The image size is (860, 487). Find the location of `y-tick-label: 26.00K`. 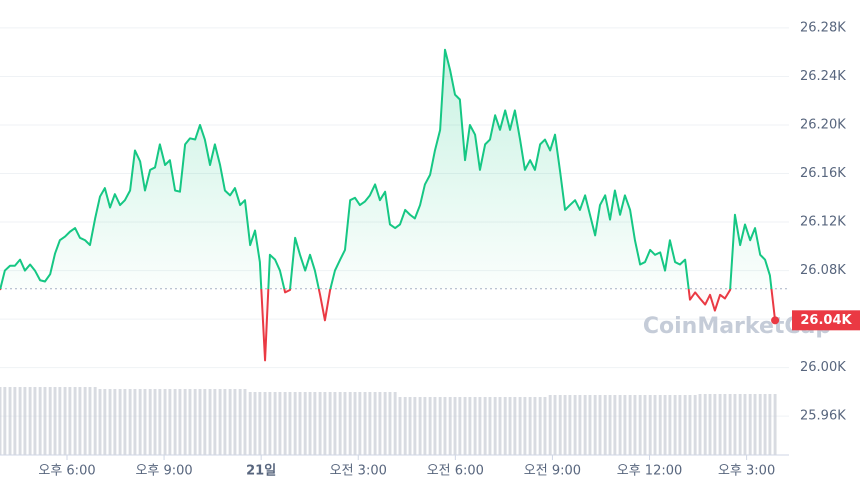

y-tick-label: 26.00K is located at coordinates (823, 367).